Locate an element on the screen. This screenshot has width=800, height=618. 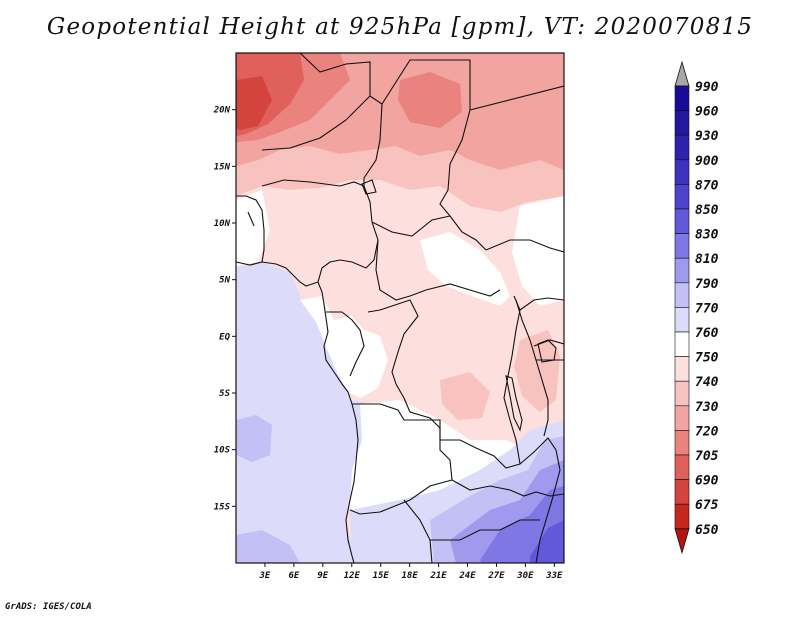
x-tick-label: 6E is located at coordinates (293, 576).